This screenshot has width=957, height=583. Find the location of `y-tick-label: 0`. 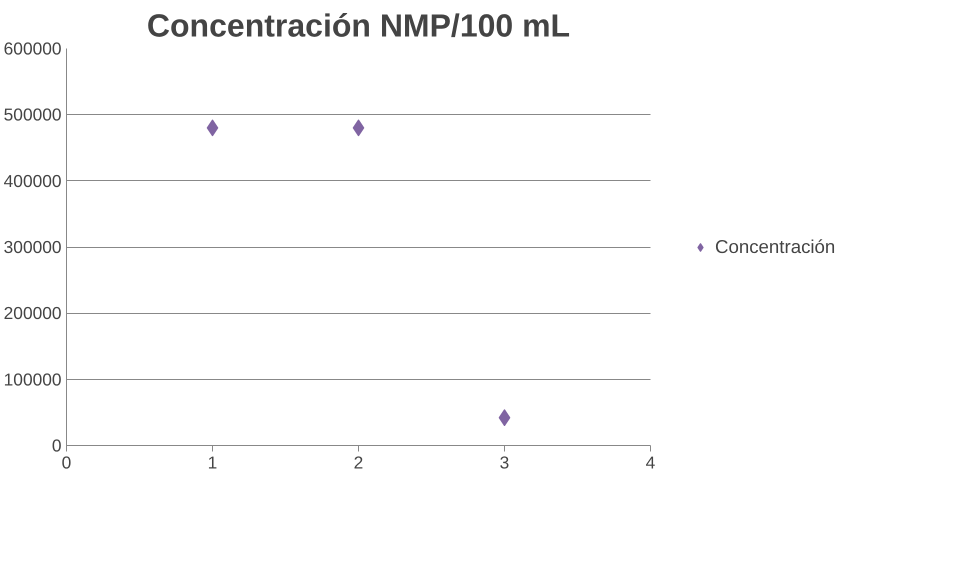

y-tick-label: 0 is located at coordinates (57, 446).